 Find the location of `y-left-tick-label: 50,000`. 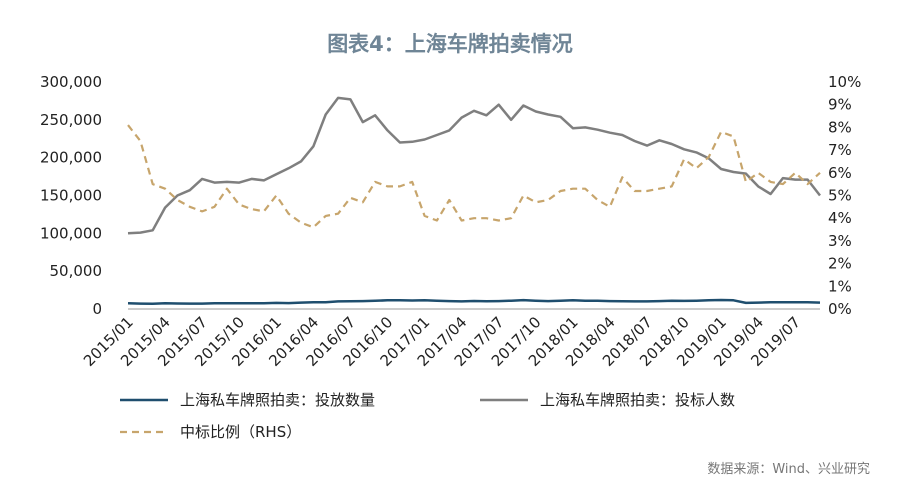

y-left-tick-label: 50,000 is located at coordinates (76, 271).